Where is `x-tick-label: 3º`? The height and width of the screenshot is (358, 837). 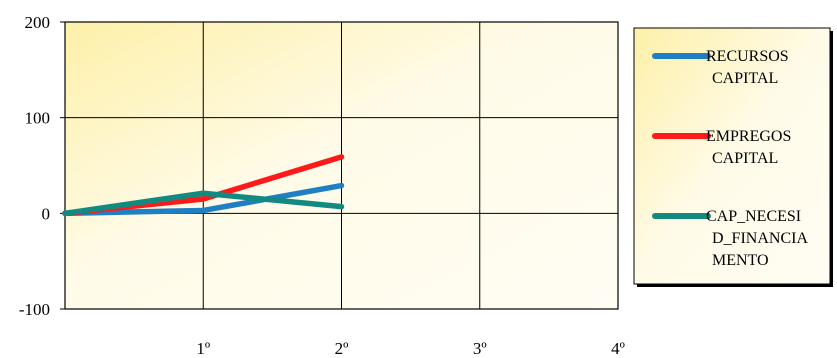 x-tick-label: 3º is located at coordinates (480, 348).